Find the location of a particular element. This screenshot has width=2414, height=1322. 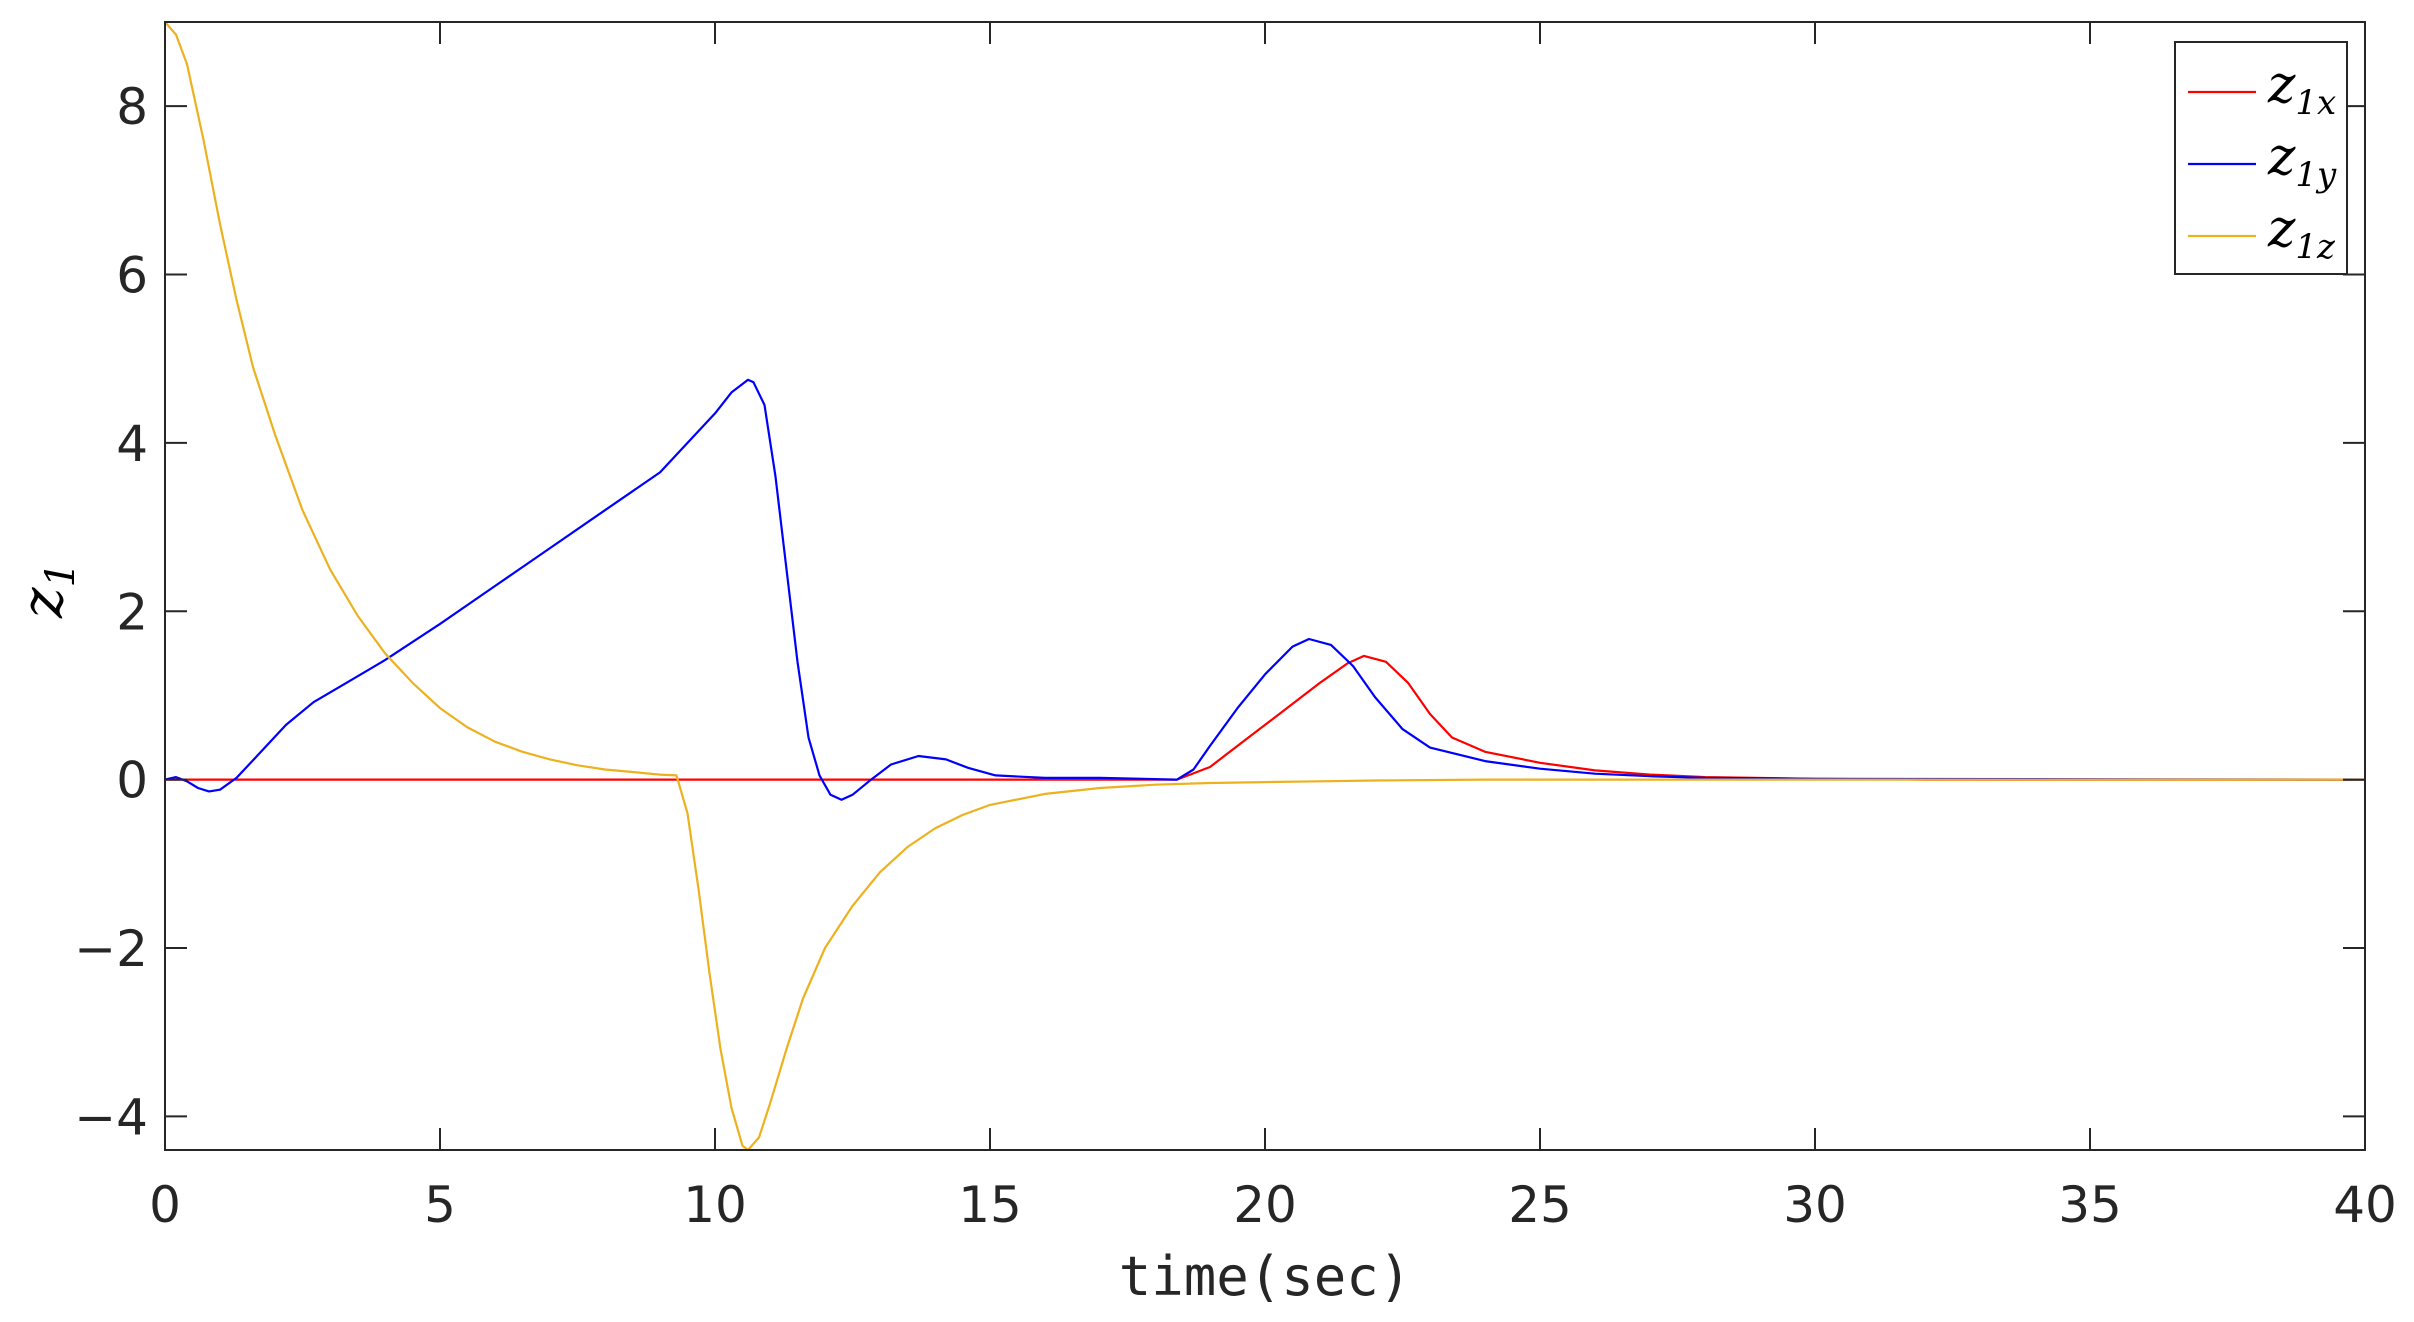

y-axis-title: z1 is located at coordinates (46, 590).